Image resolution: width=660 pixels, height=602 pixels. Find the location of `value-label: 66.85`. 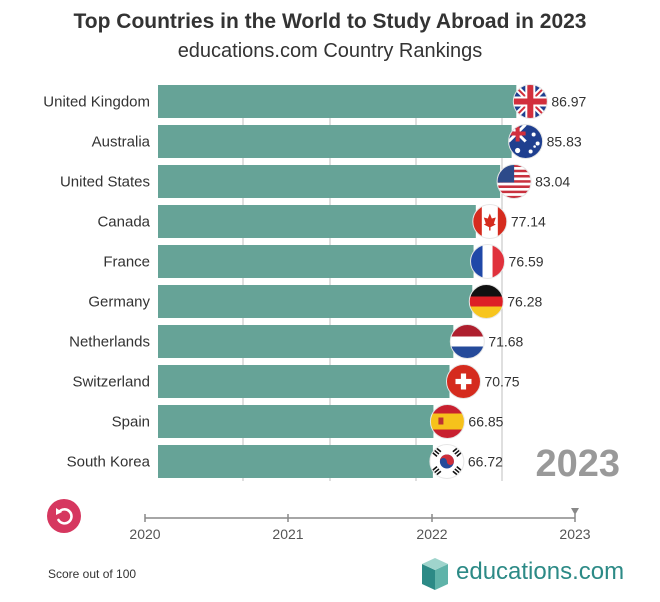

value-label: 66.85 is located at coordinates (485, 422).